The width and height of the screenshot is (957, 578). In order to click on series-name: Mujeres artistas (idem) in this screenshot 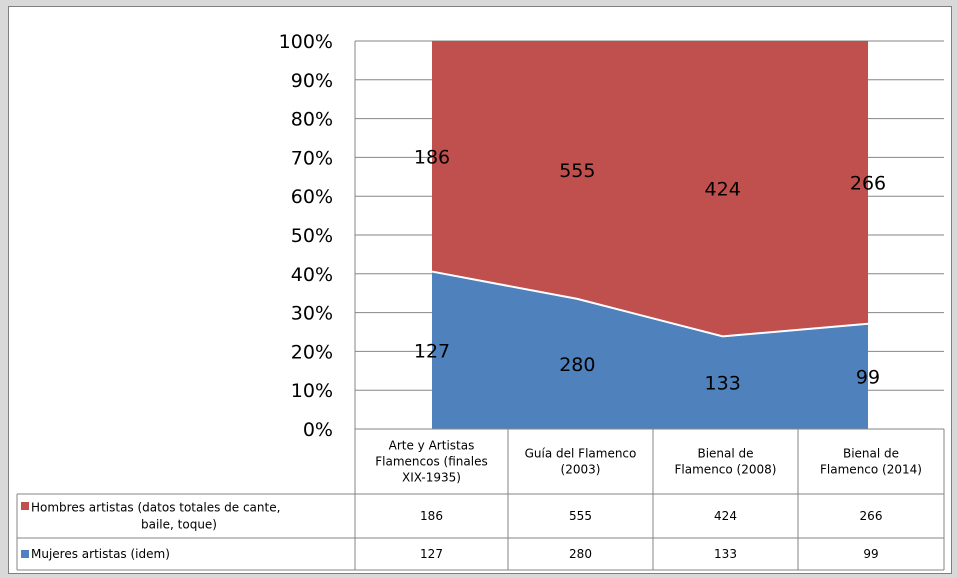, I will do `click(100, 554)`.